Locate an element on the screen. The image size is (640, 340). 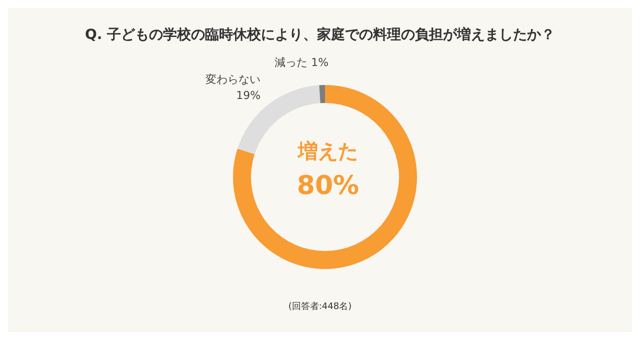
data-label: 1% is located at coordinates (320, 63).